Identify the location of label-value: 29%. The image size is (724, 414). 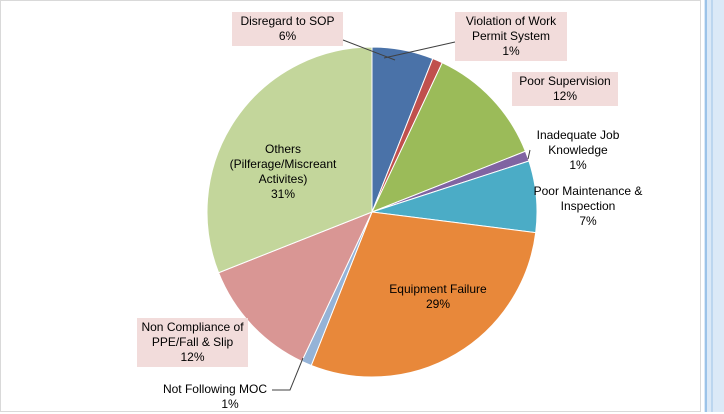
(438, 304).